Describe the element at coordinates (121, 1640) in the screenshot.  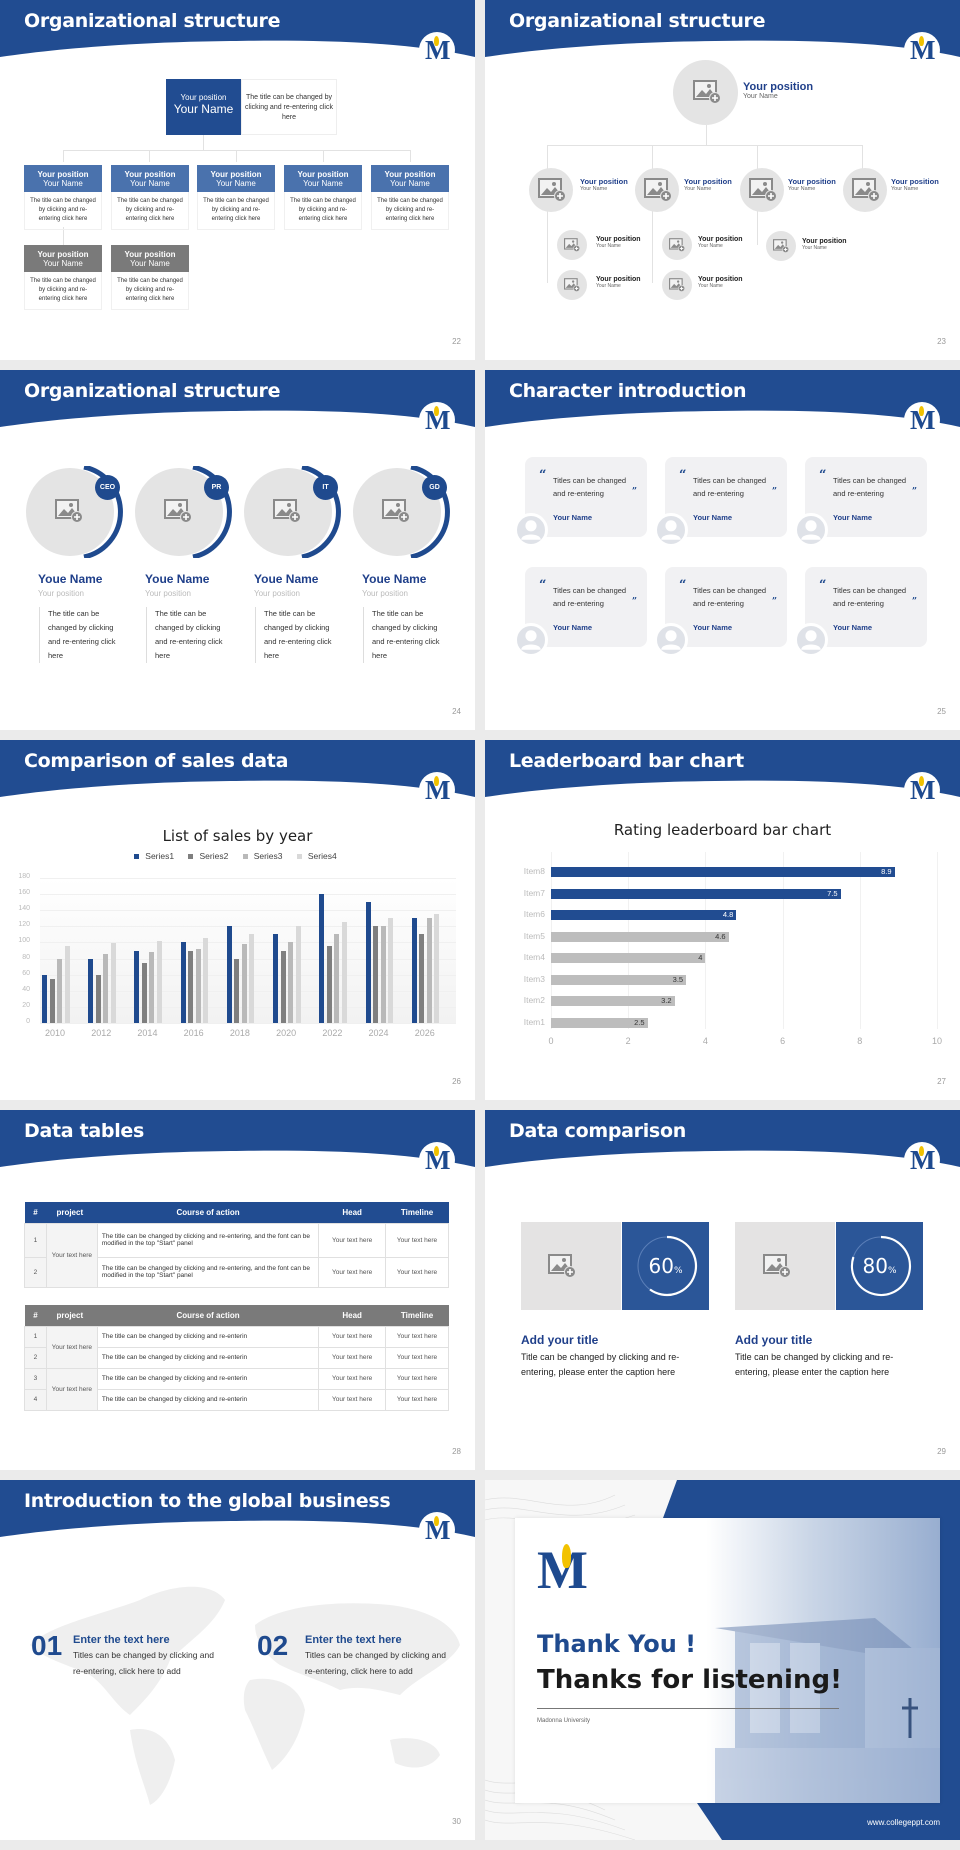
I see `item-title: Enter the text here` at that location.